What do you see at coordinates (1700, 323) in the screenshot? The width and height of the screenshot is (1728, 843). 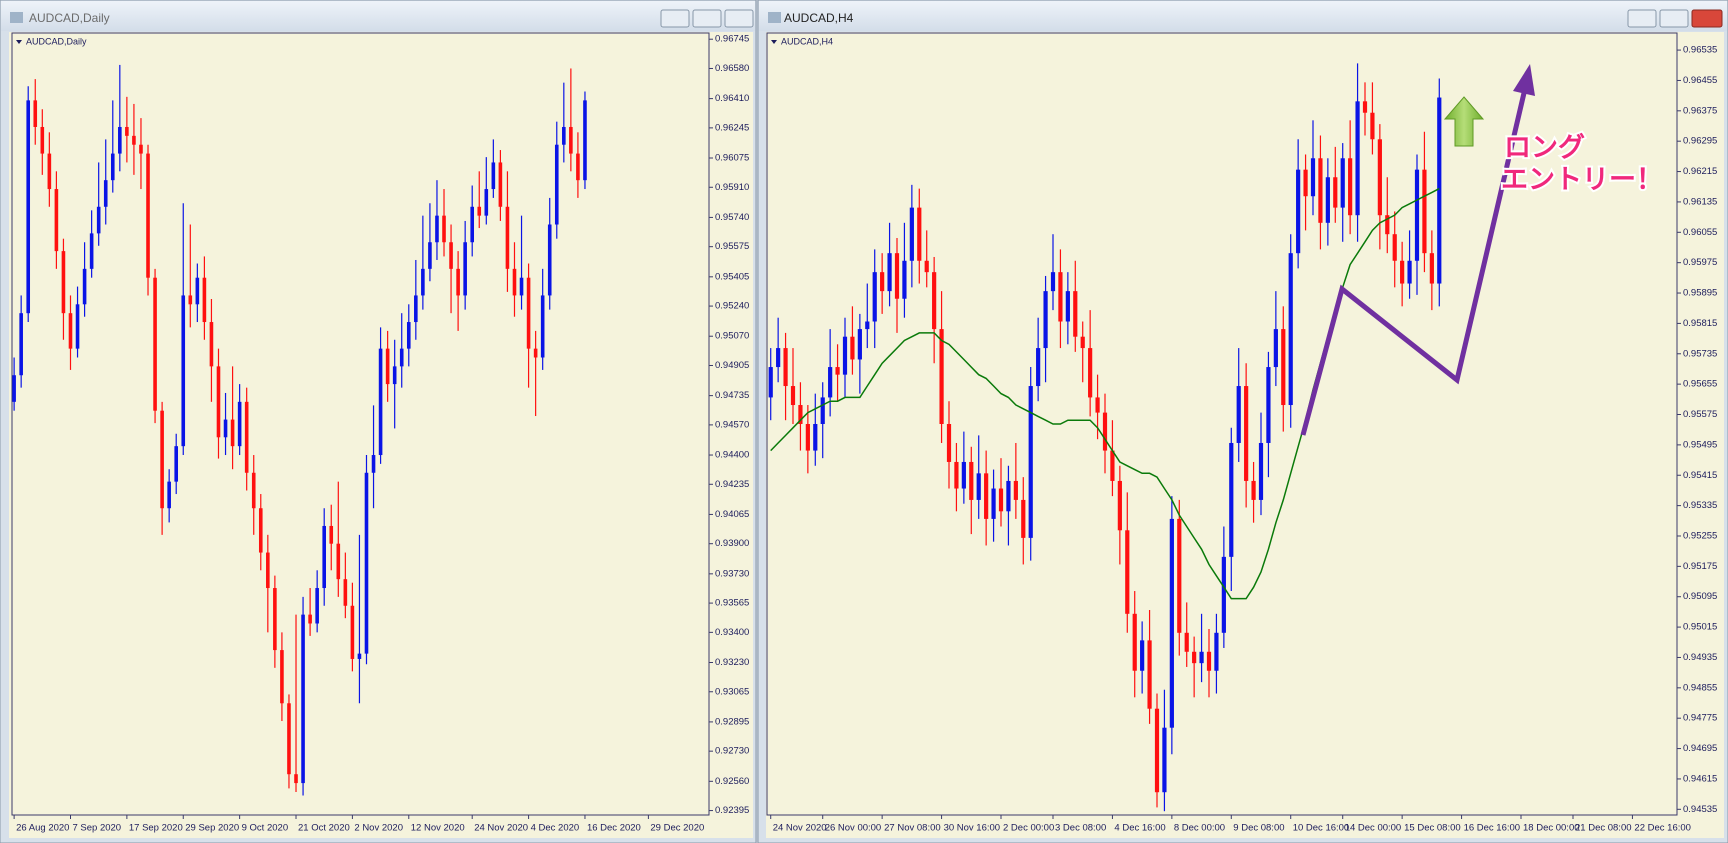 I see `y-tick-label: 0.95815` at bounding box center [1700, 323].